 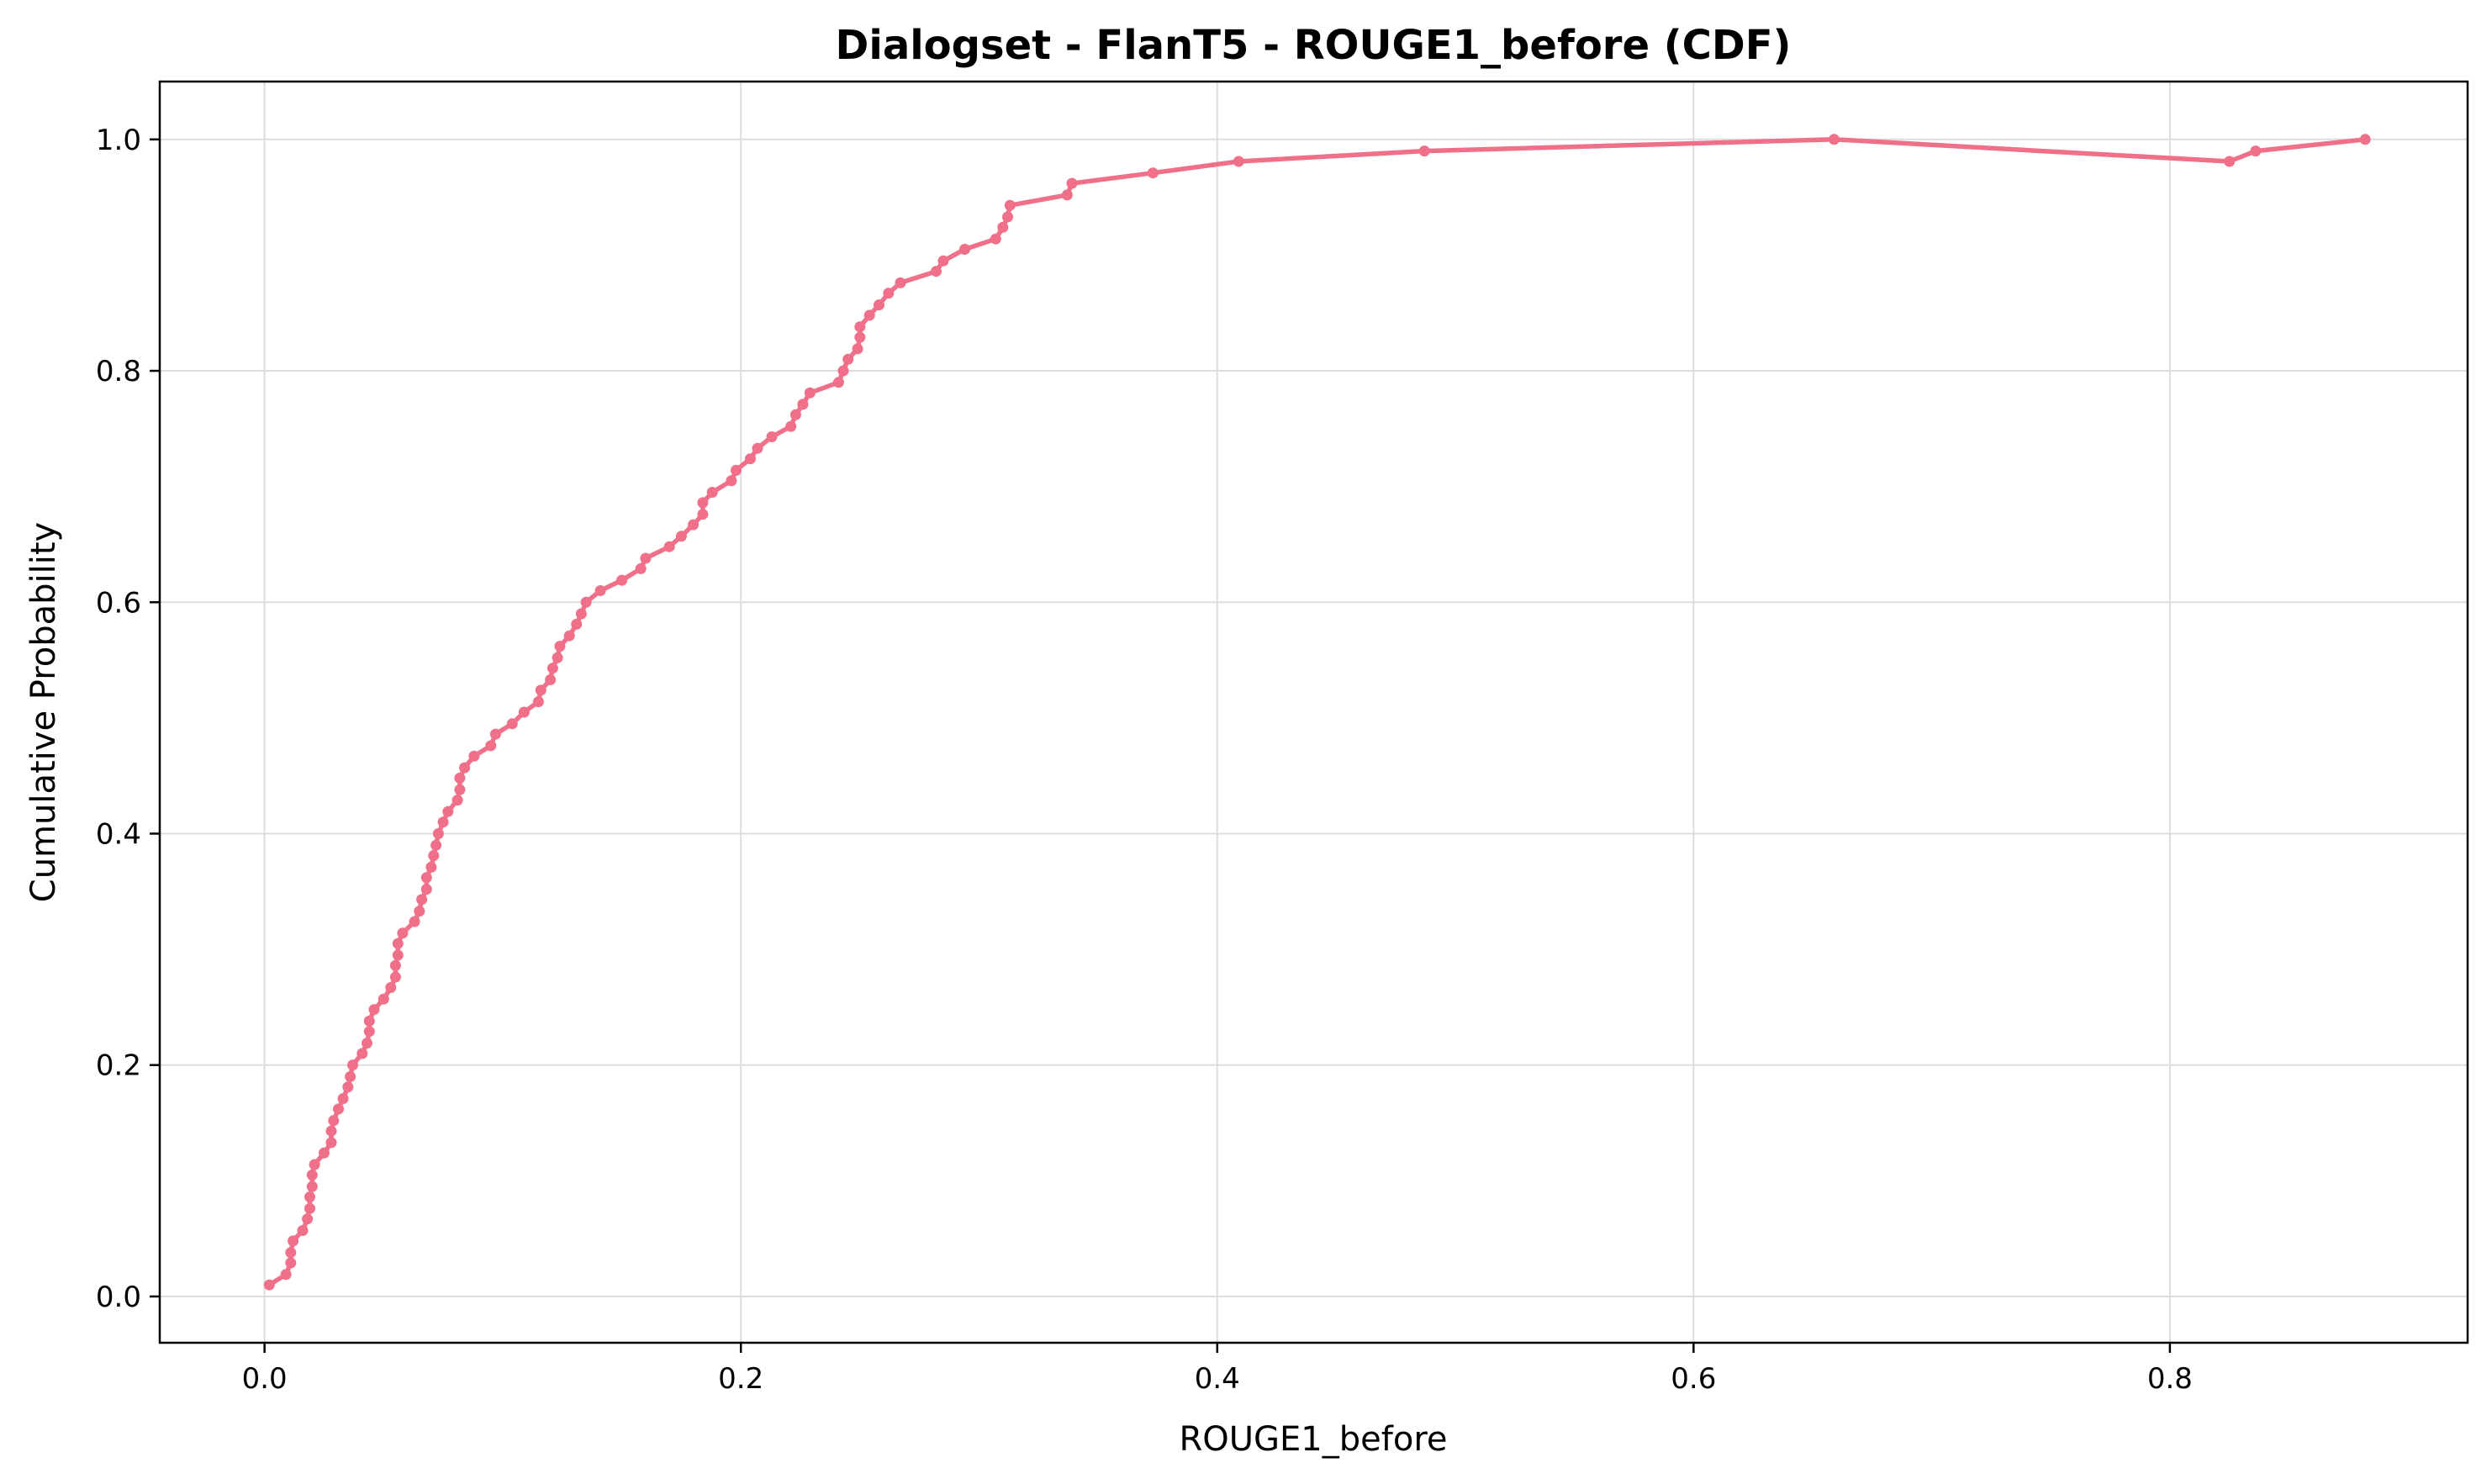 What do you see at coordinates (118, 371) in the screenshot?
I see `y-tick-label: 0.8` at bounding box center [118, 371].